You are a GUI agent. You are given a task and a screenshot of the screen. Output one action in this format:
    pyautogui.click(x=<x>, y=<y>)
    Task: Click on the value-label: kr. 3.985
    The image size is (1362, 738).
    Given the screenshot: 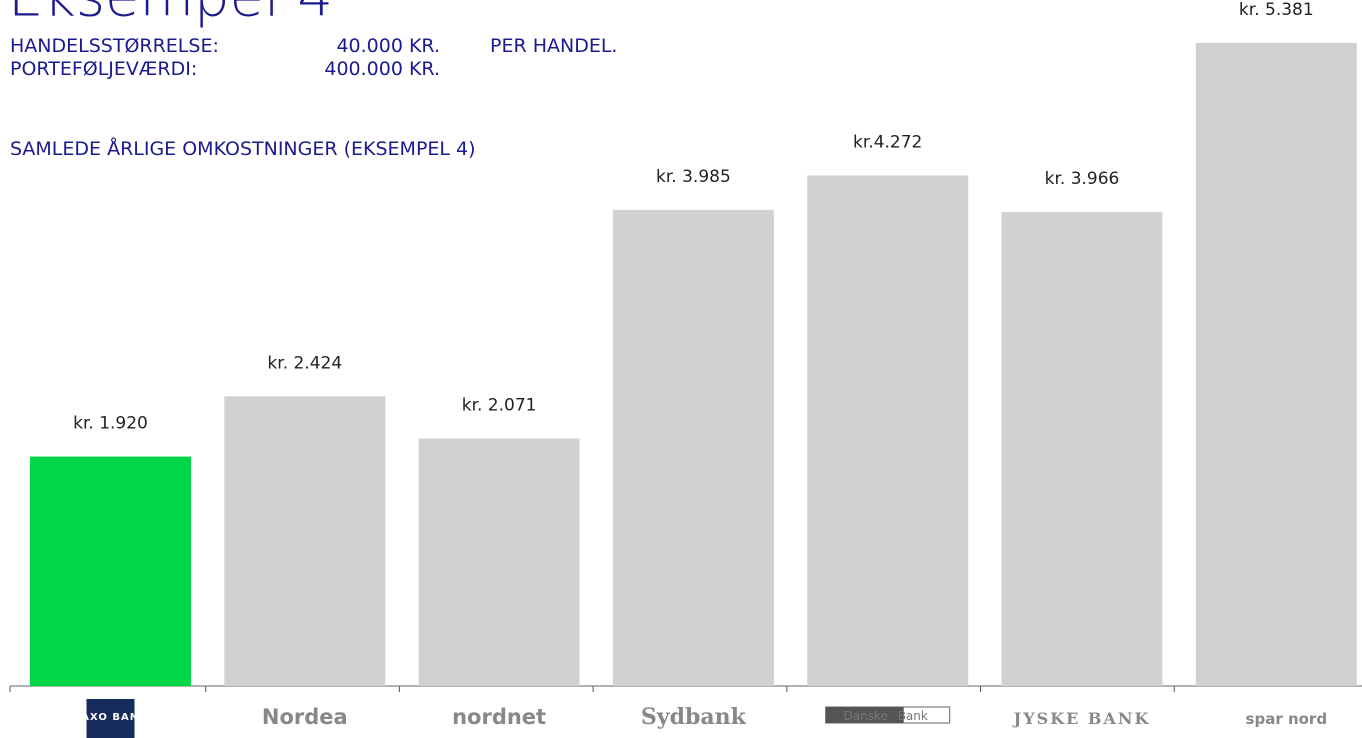 What is the action you would take?
    pyautogui.click(x=693, y=177)
    